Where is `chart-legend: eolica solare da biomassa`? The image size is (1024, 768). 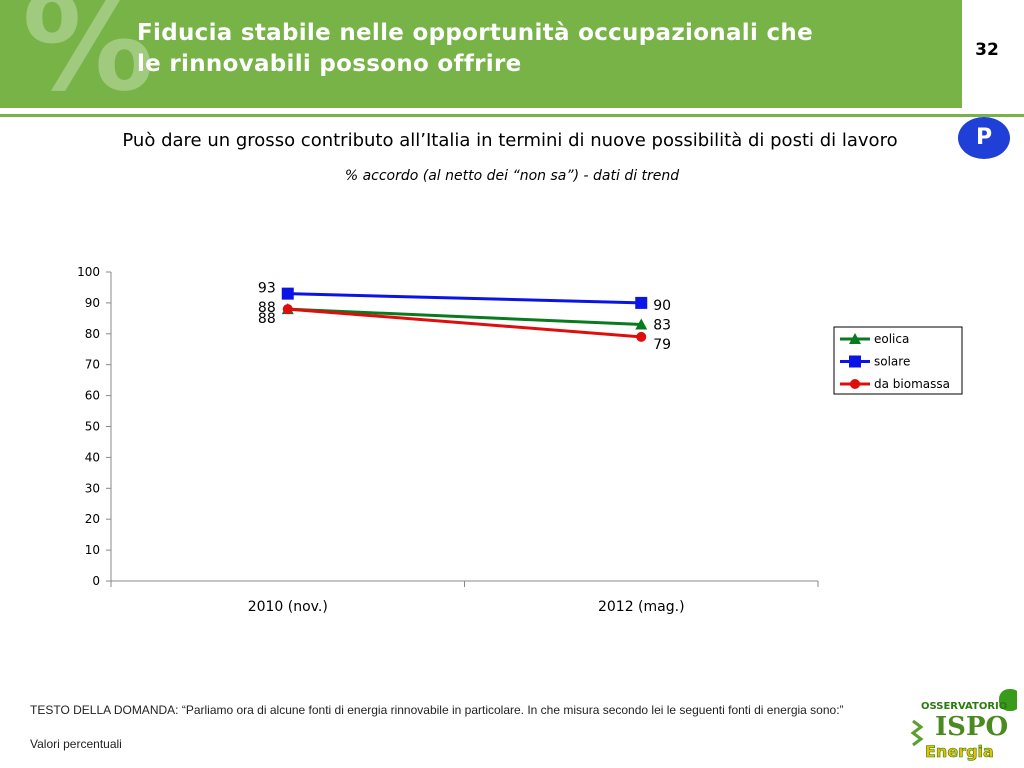 chart-legend: eolica solare da biomassa is located at coordinates (898, 360).